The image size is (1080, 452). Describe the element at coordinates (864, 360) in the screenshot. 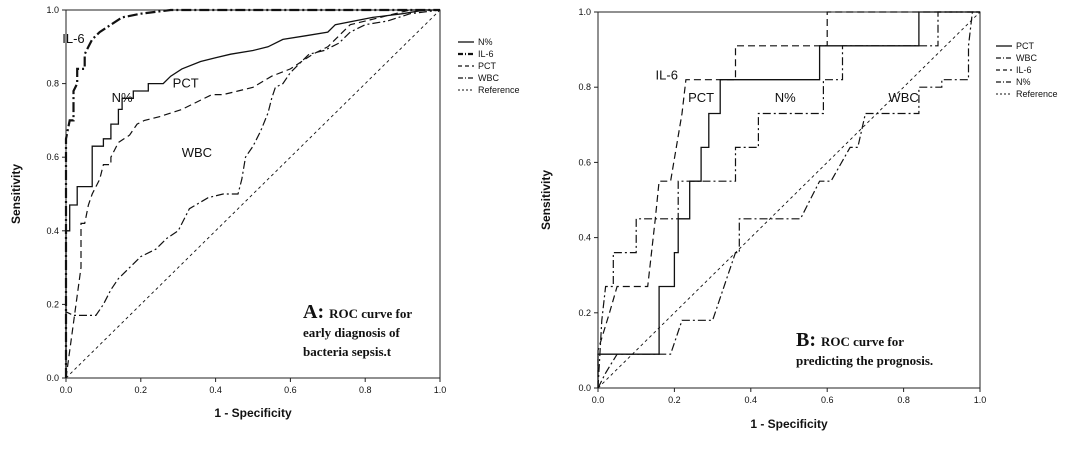

I see `annotation-line: predicting the prognosis.` at that location.